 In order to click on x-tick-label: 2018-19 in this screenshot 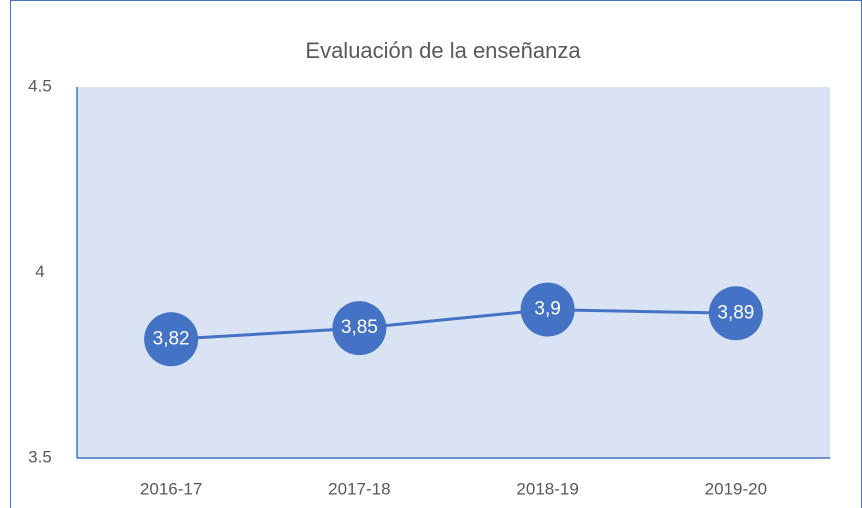, I will do `click(547, 488)`.